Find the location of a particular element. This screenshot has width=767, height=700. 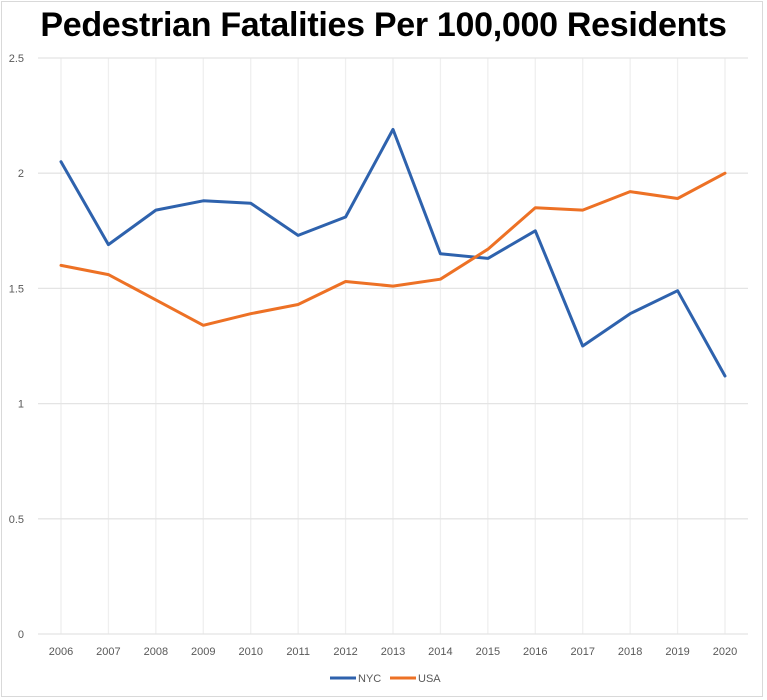

y-axis-ticks: 0 0.5 1 1.5 2 2.5 is located at coordinates (16, 347).